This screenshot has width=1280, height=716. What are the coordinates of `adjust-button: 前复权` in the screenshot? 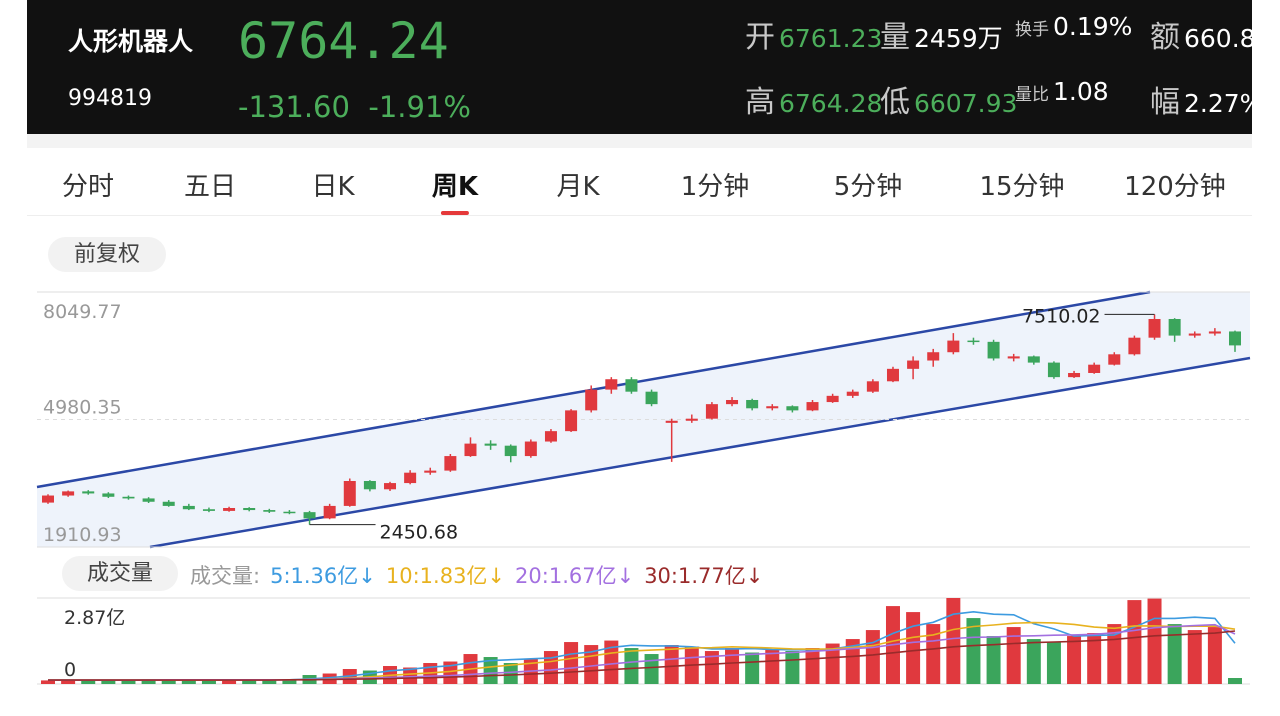 It's located at (107, 254).